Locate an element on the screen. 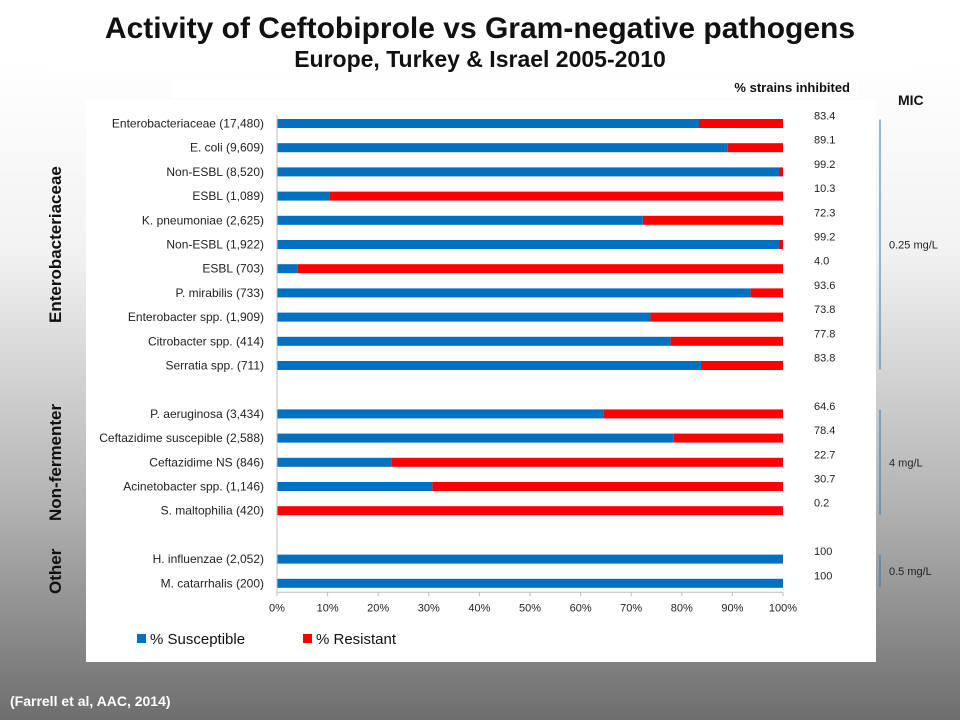 This screenshot has height=720, width=960. x-tick-label: 80% is located at coordinates (682, 608).